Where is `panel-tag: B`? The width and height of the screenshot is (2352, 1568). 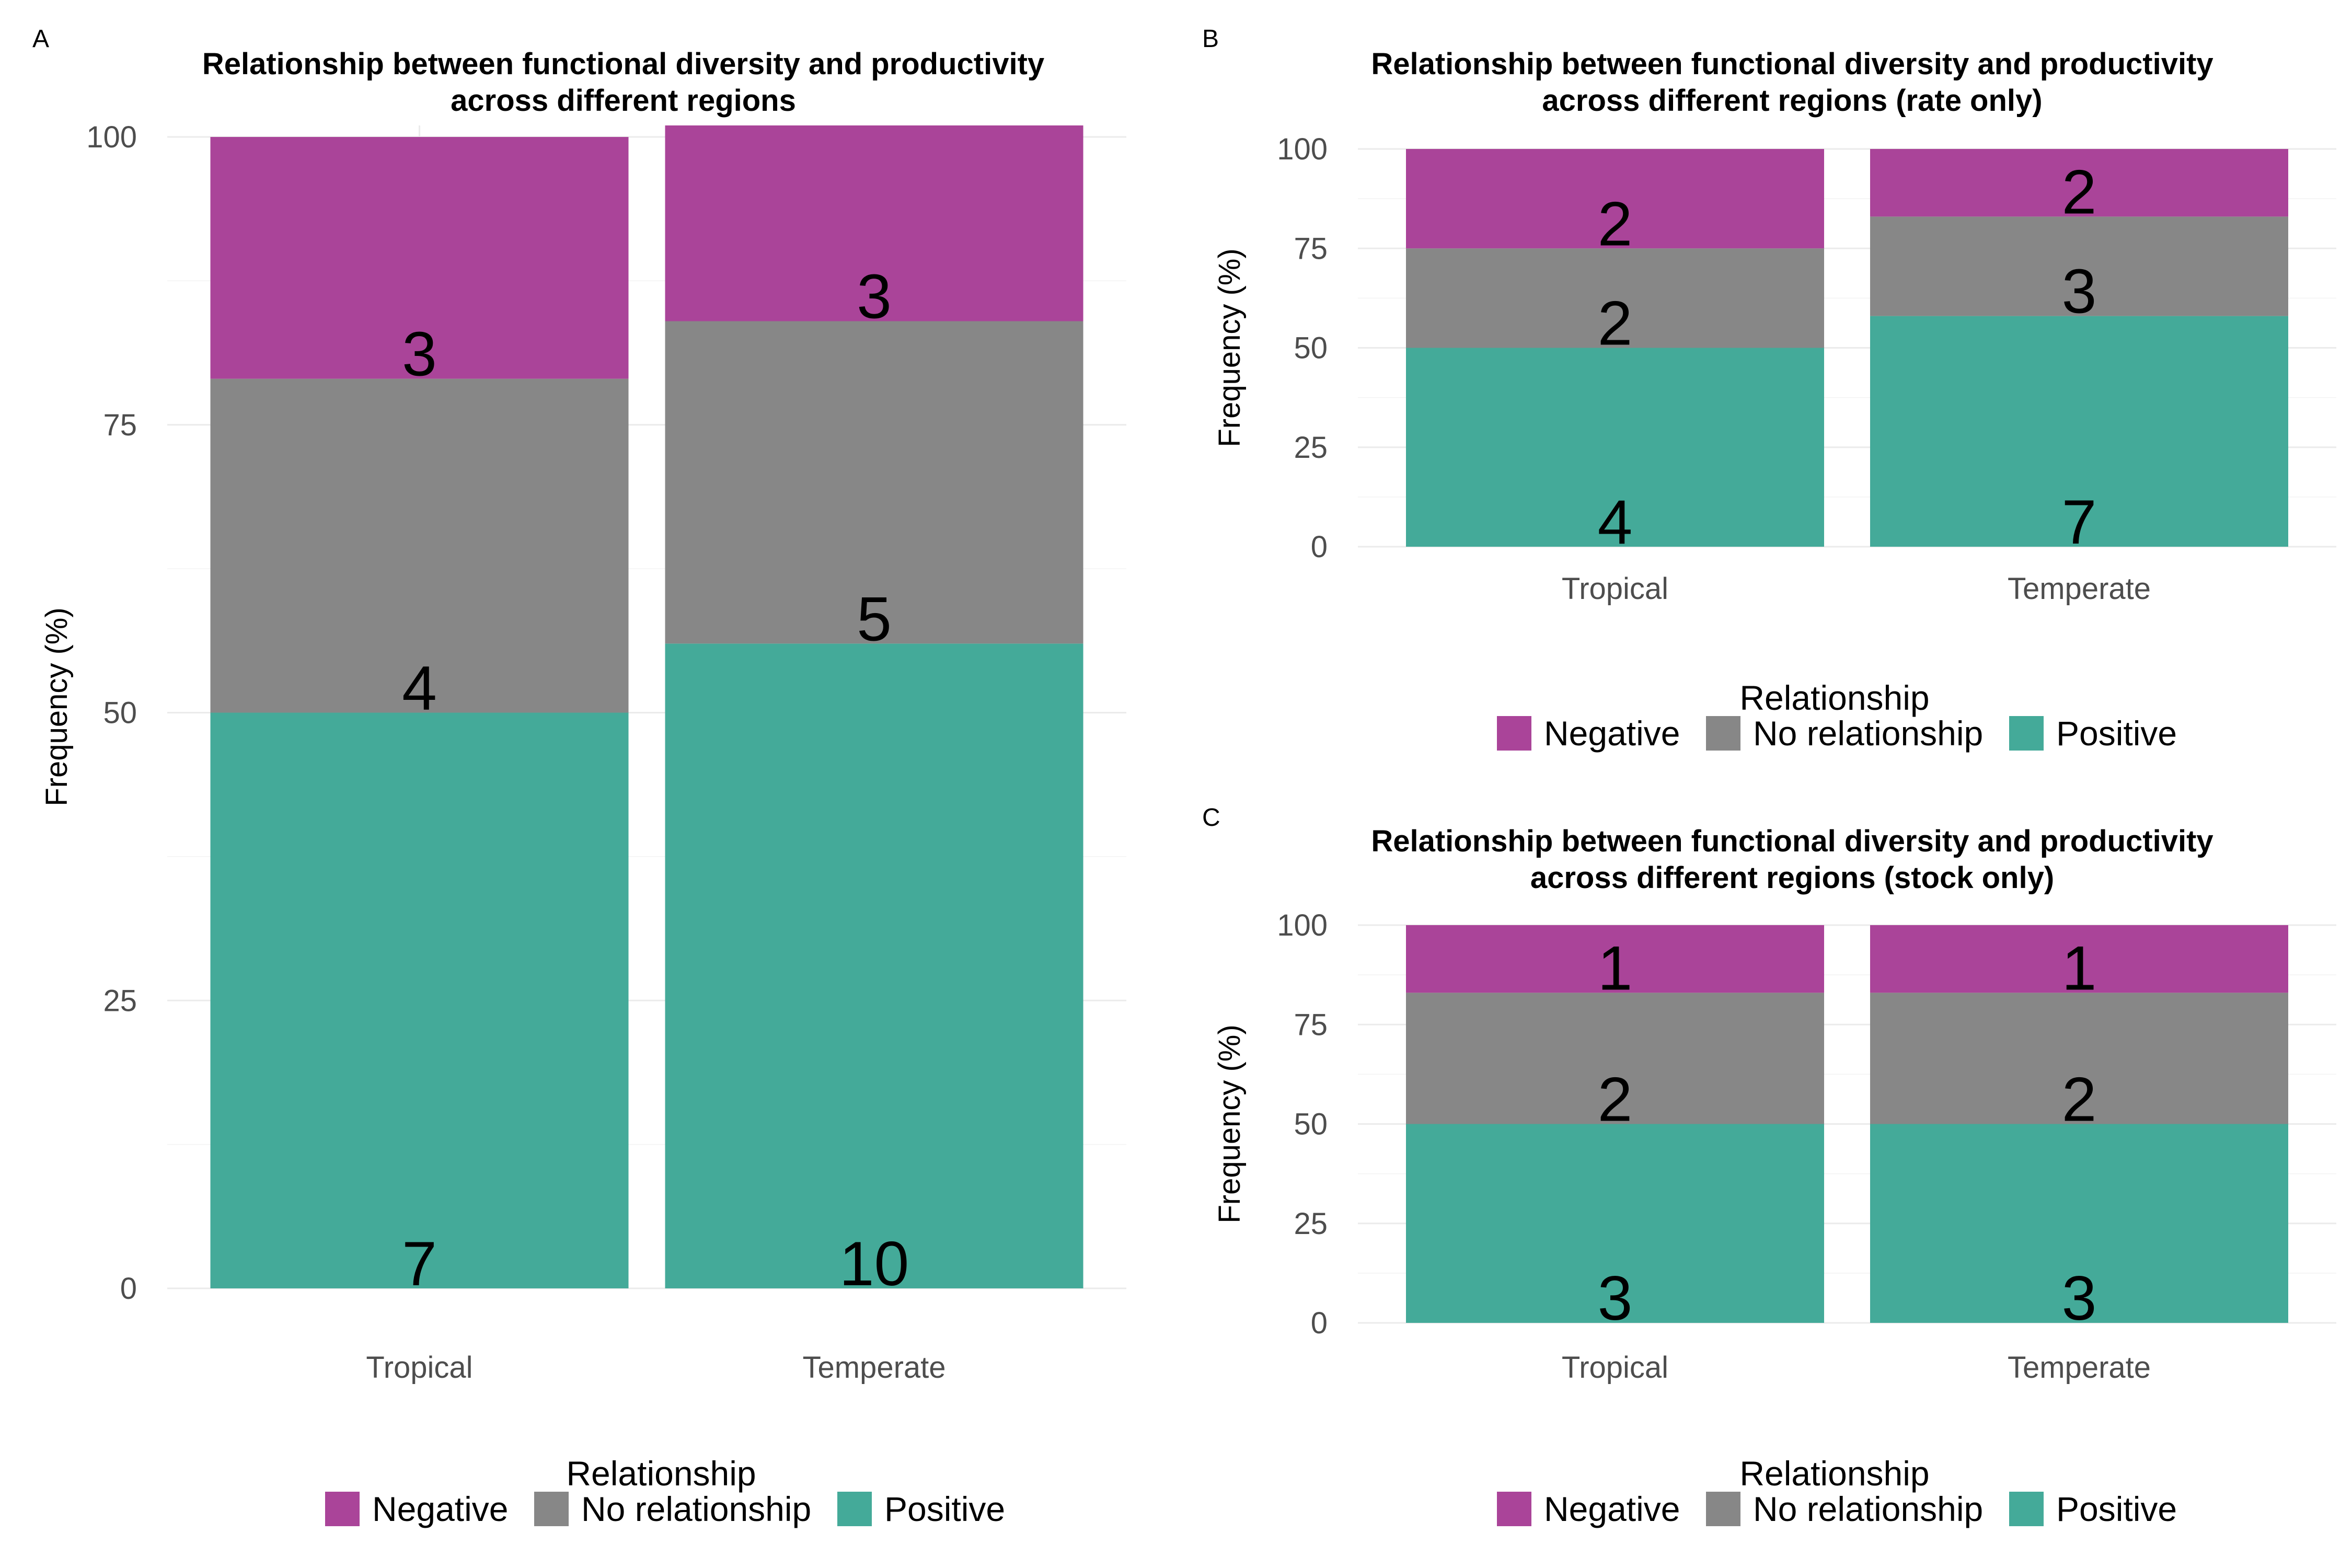
panel-tag: B is located at coordinates (1210, 39).